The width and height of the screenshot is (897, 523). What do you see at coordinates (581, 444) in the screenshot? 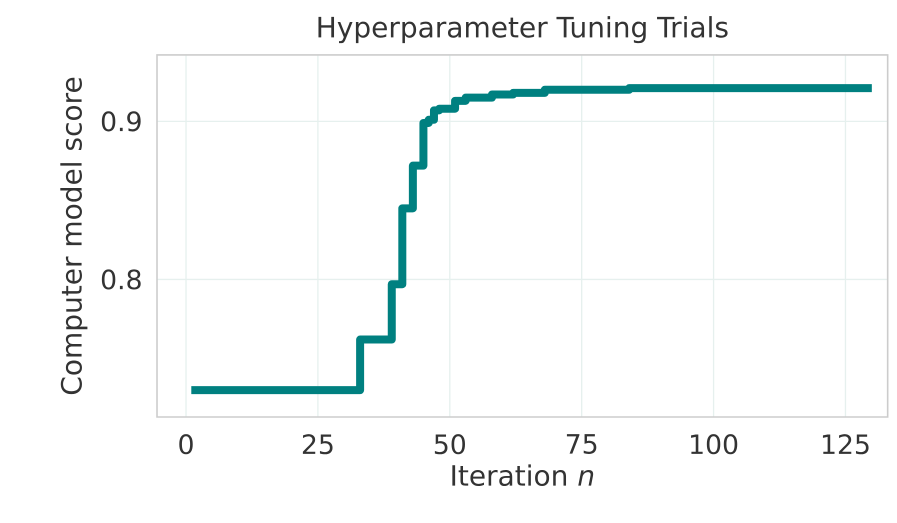
I see `x-tick-label: 75` at bounding box center [581, 444].